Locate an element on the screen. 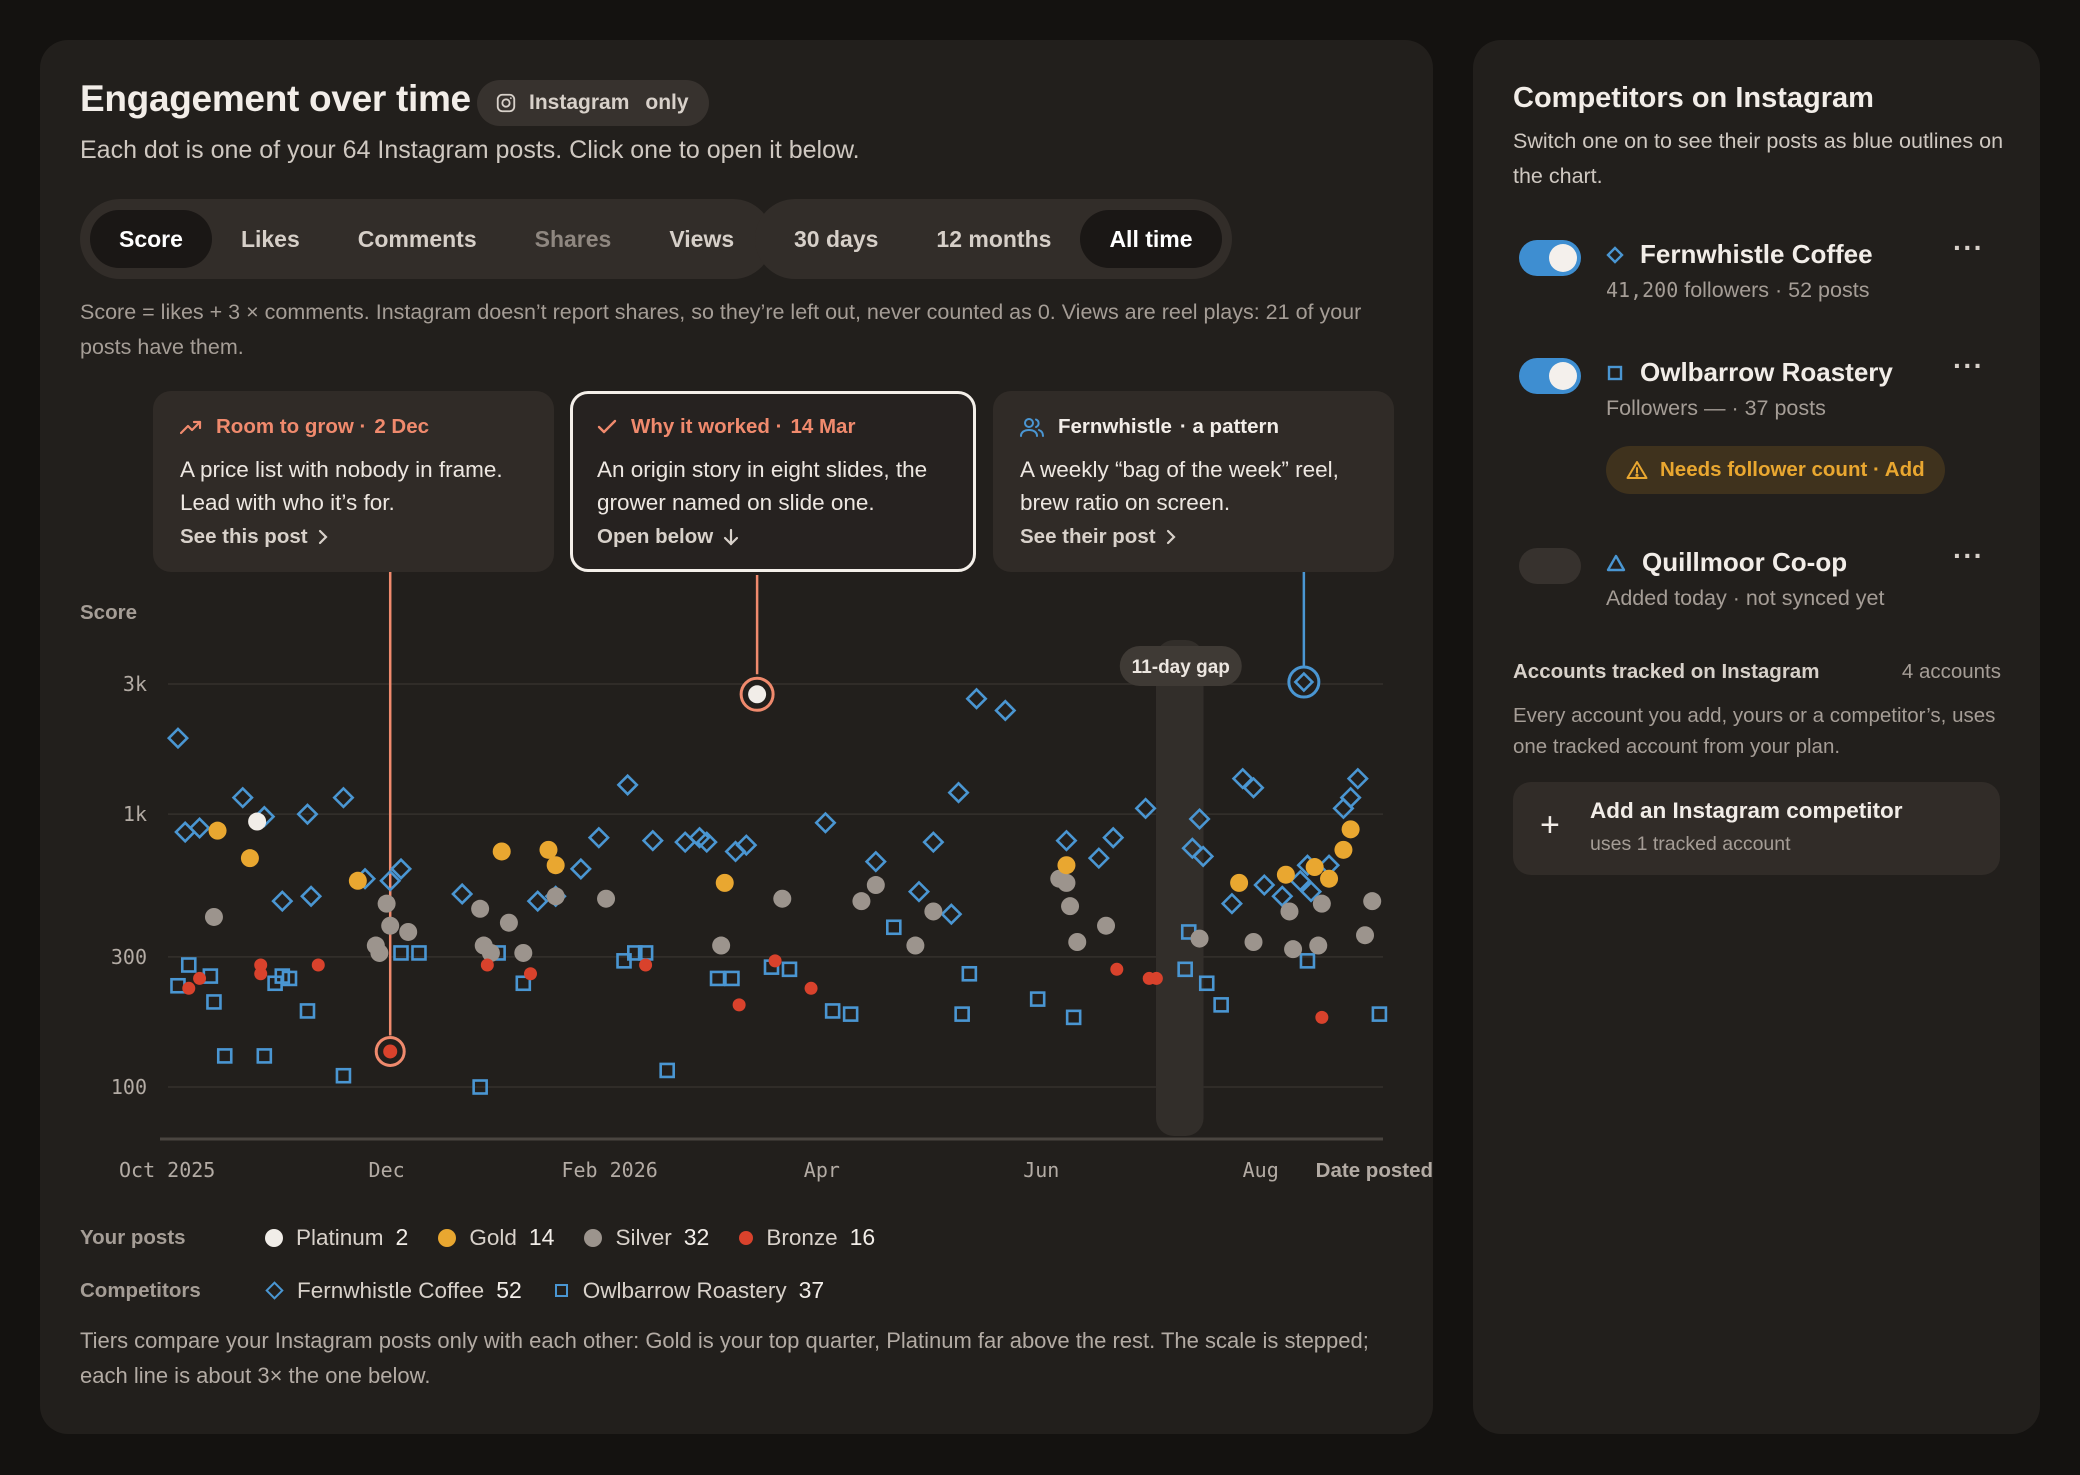 This screenshot has width=2080, height=1475. x-tick-label: Feb 2026 is located at coordinates (609, 1170).